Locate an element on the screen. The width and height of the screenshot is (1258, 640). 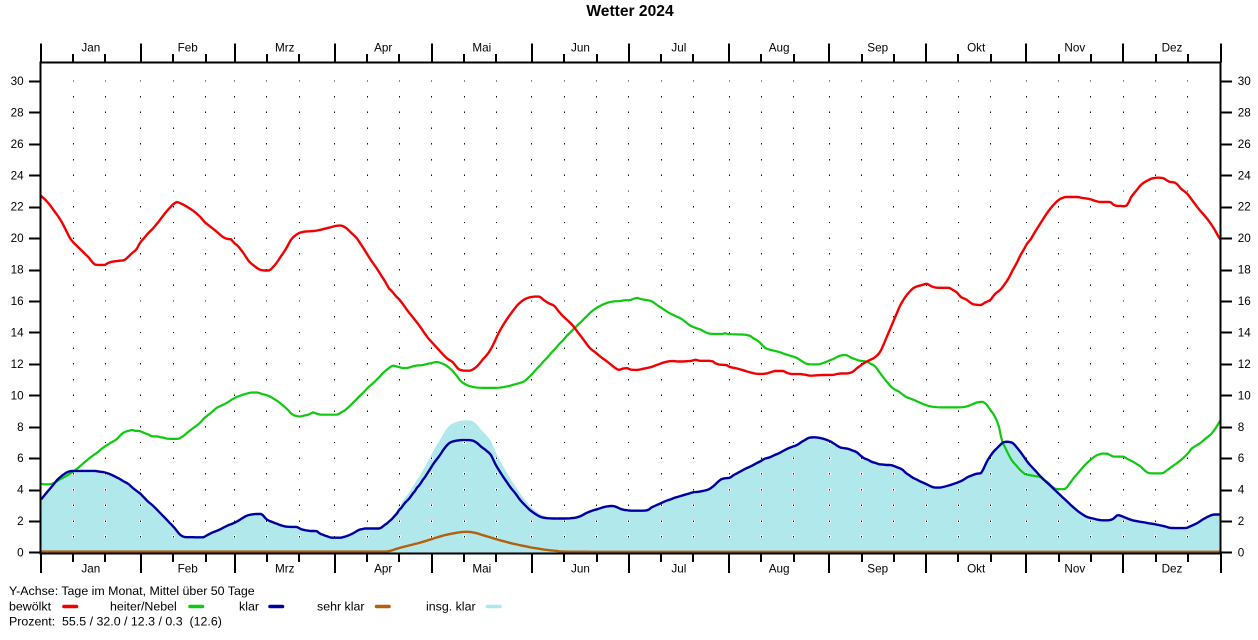
svg-text: Wetter 2024 is located at coordinates (630, 11).